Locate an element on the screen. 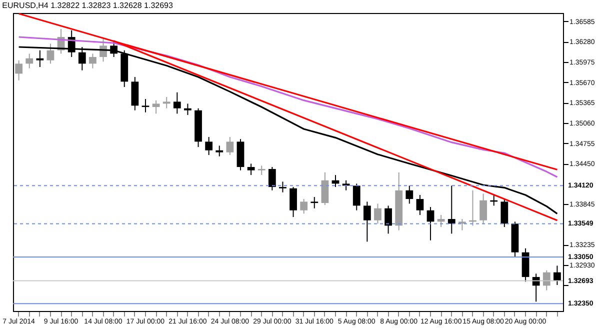 Image resolution: width=600 pixels, height=333 pixels. chart-title: EURUSD,H4 1.32822 1.32823 1.32628 1.32693 is located at coordinates (88, 5).